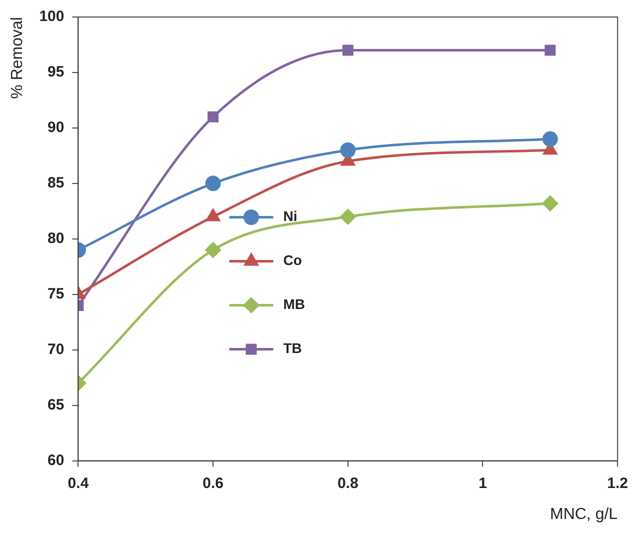  I want to click on x-tick-label: 1.2, so click(617, 483).